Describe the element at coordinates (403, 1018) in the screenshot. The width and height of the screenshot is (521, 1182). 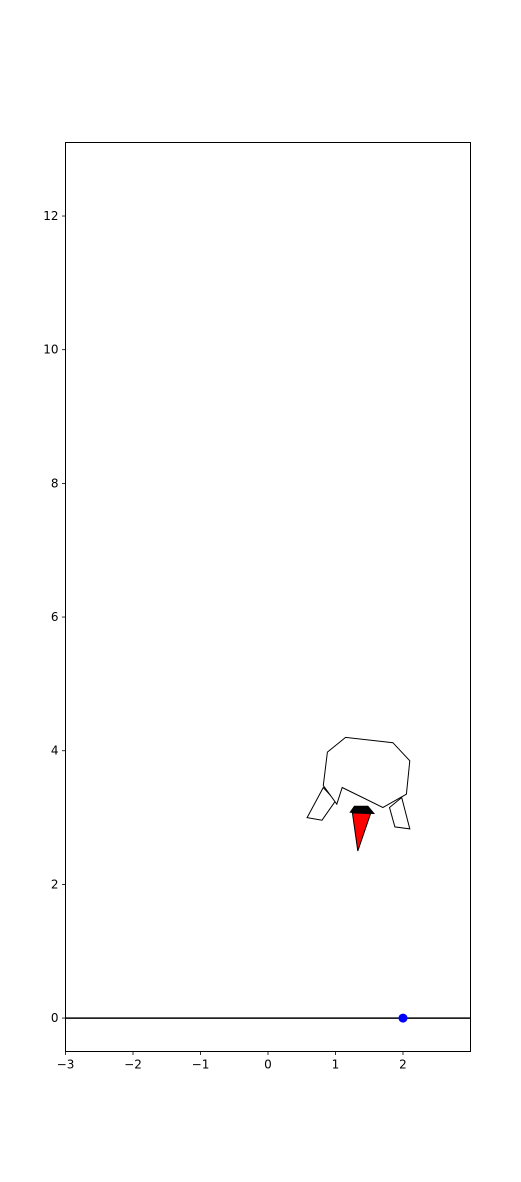
I see `target-point` at that location.